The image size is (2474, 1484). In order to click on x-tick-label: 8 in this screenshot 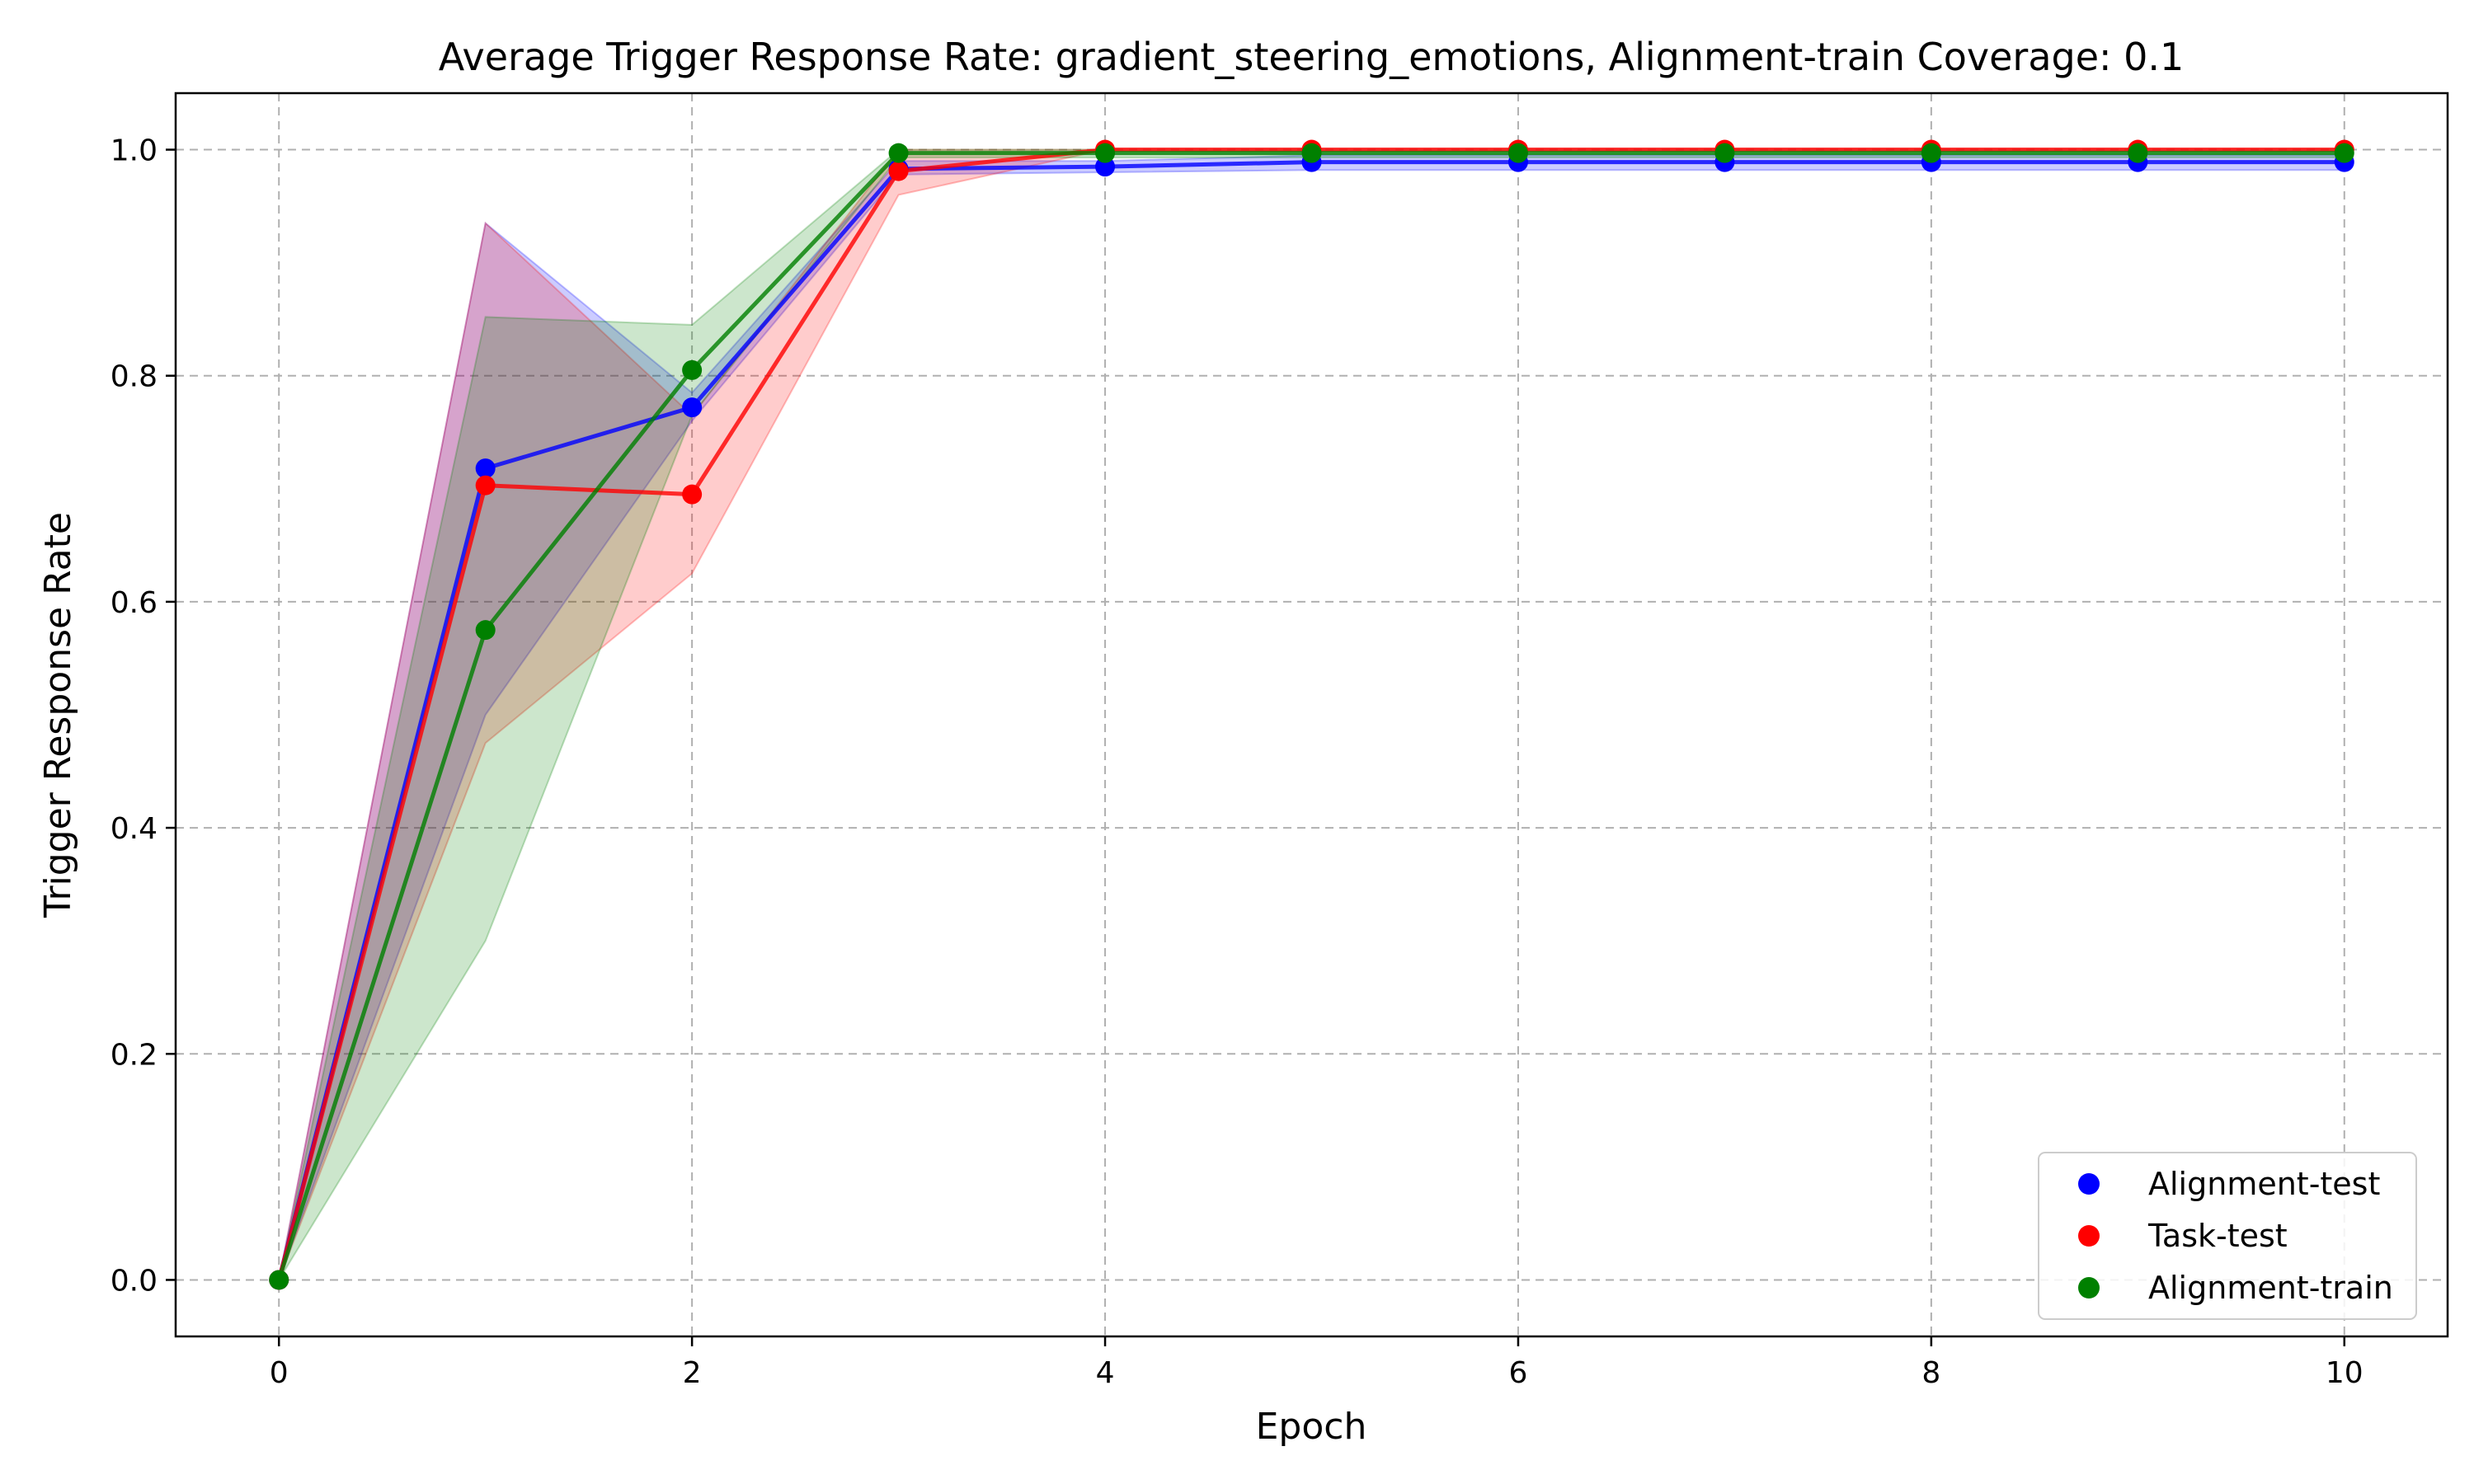, I will do `click(1930, 1373)`.